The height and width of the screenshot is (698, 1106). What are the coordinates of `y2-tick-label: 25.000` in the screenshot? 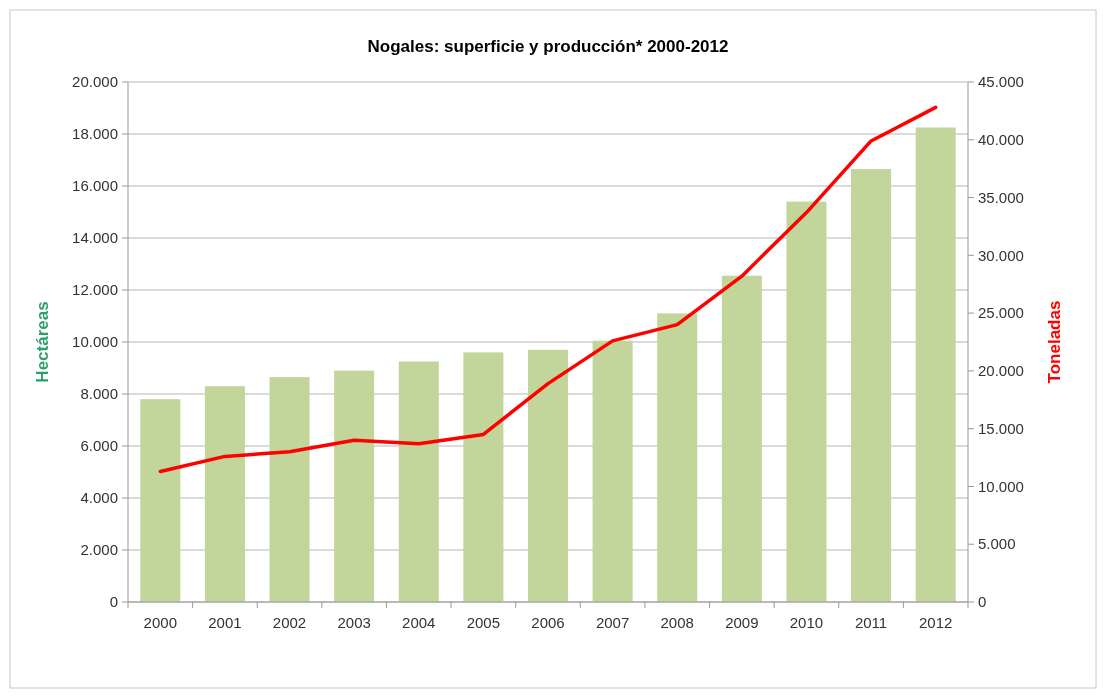 It's located at (1001, 313).